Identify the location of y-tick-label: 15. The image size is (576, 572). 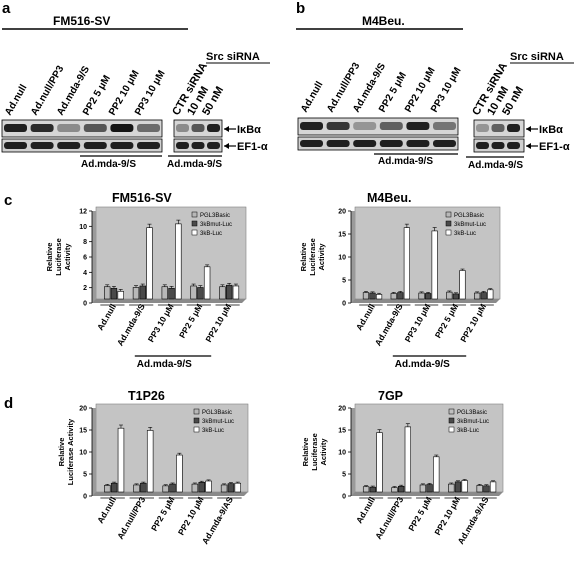
(342, 235).